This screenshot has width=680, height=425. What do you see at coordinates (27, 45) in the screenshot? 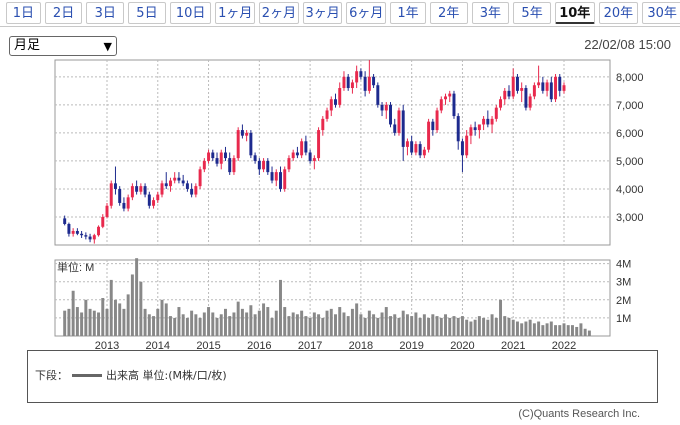
I see `period-select-value: 月足` at bounding box center [27, 45].